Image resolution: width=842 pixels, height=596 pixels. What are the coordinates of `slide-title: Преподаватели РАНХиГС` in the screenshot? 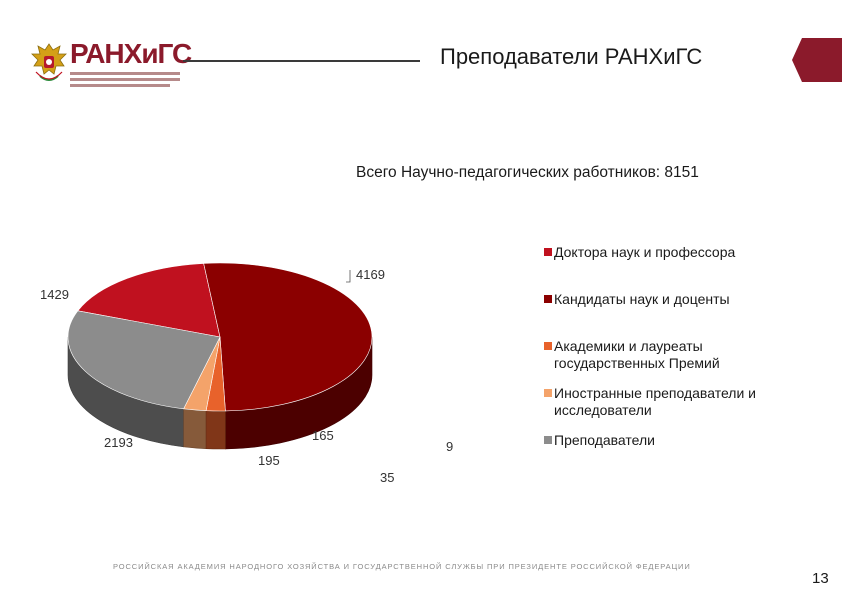 It's located at (571, 56).